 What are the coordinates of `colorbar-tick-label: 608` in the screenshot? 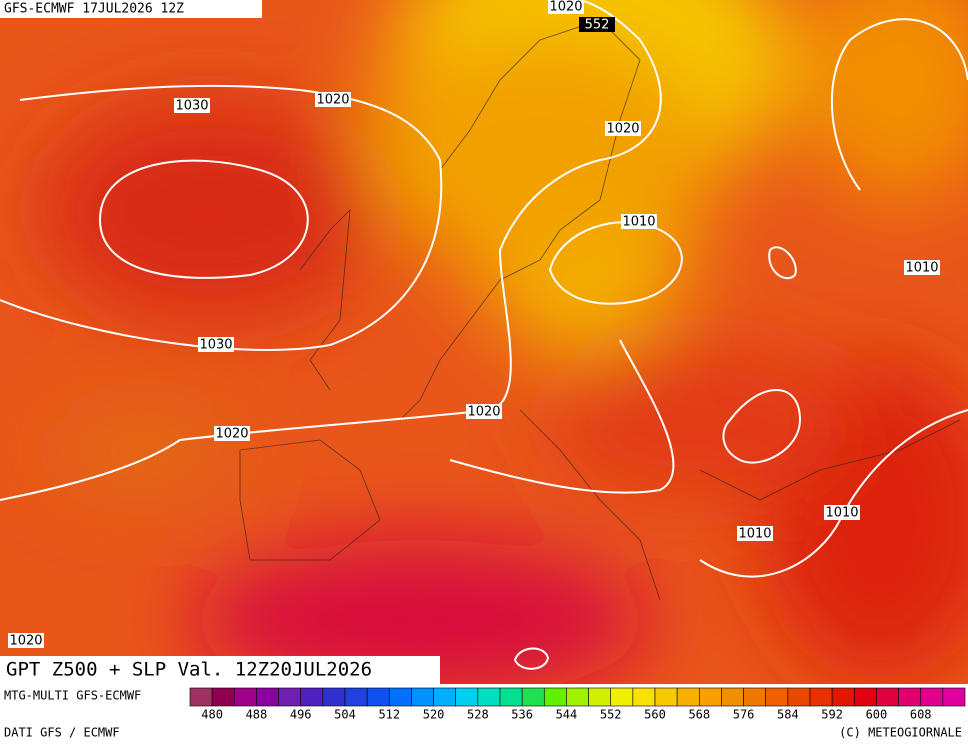 It's located at (921, 715).